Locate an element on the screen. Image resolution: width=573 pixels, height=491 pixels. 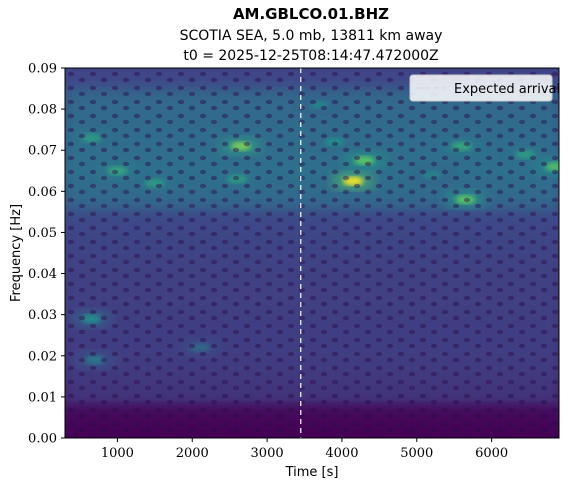
y-tick-label: 0.09 is located at coordinates (42, 69).